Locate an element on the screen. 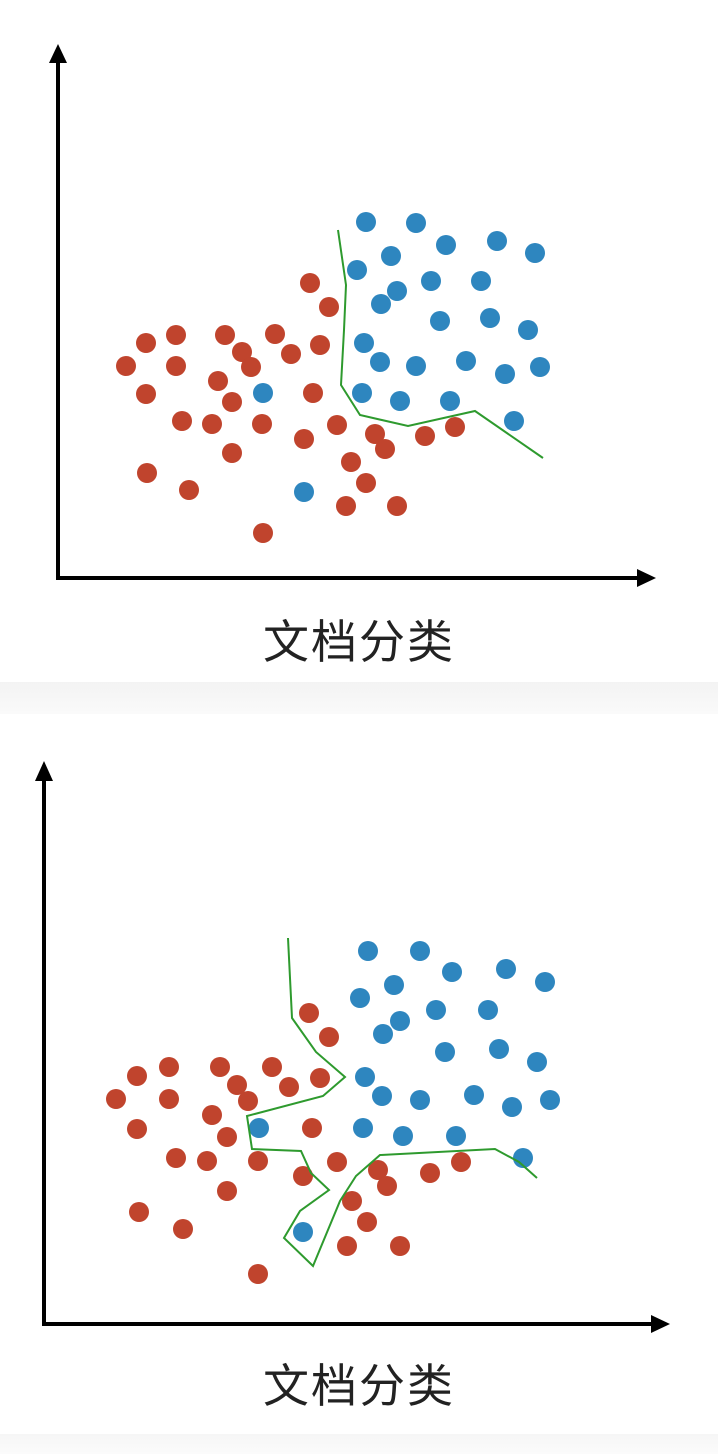 Image resolution: width=718 pixels, height=1454 pixels. caption: 文档分类 is located at coordinates (359, 1386).